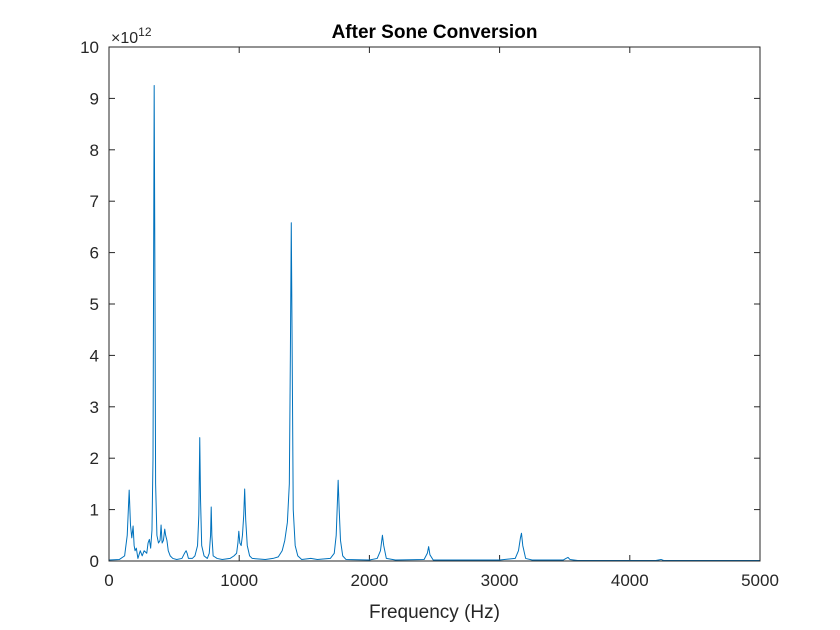  What do you see at coordinates (94, 355) in the screenshot?
I see `y-tick-label-4: 4` at bounding box center [94, 355].